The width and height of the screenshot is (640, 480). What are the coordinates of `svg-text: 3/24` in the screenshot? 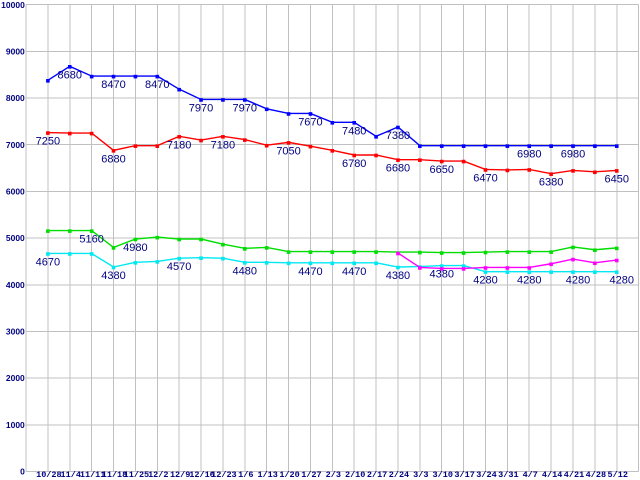 It's located at (486, 475).